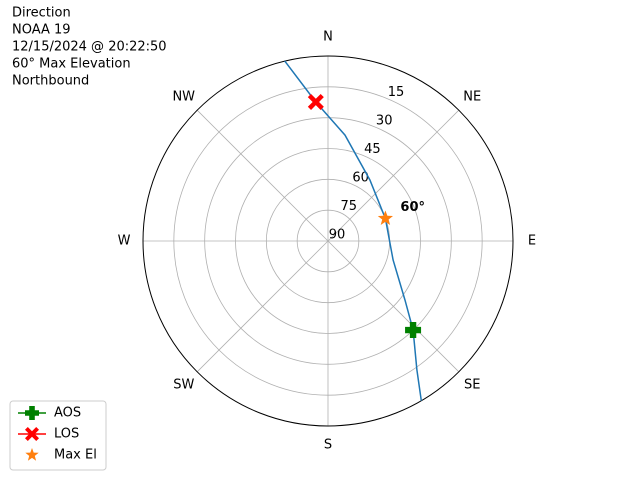  What do you see at coordinates (384, 121) in the screenshot?
I see `r-tick-label: 30` at bounding box center [384, 121].